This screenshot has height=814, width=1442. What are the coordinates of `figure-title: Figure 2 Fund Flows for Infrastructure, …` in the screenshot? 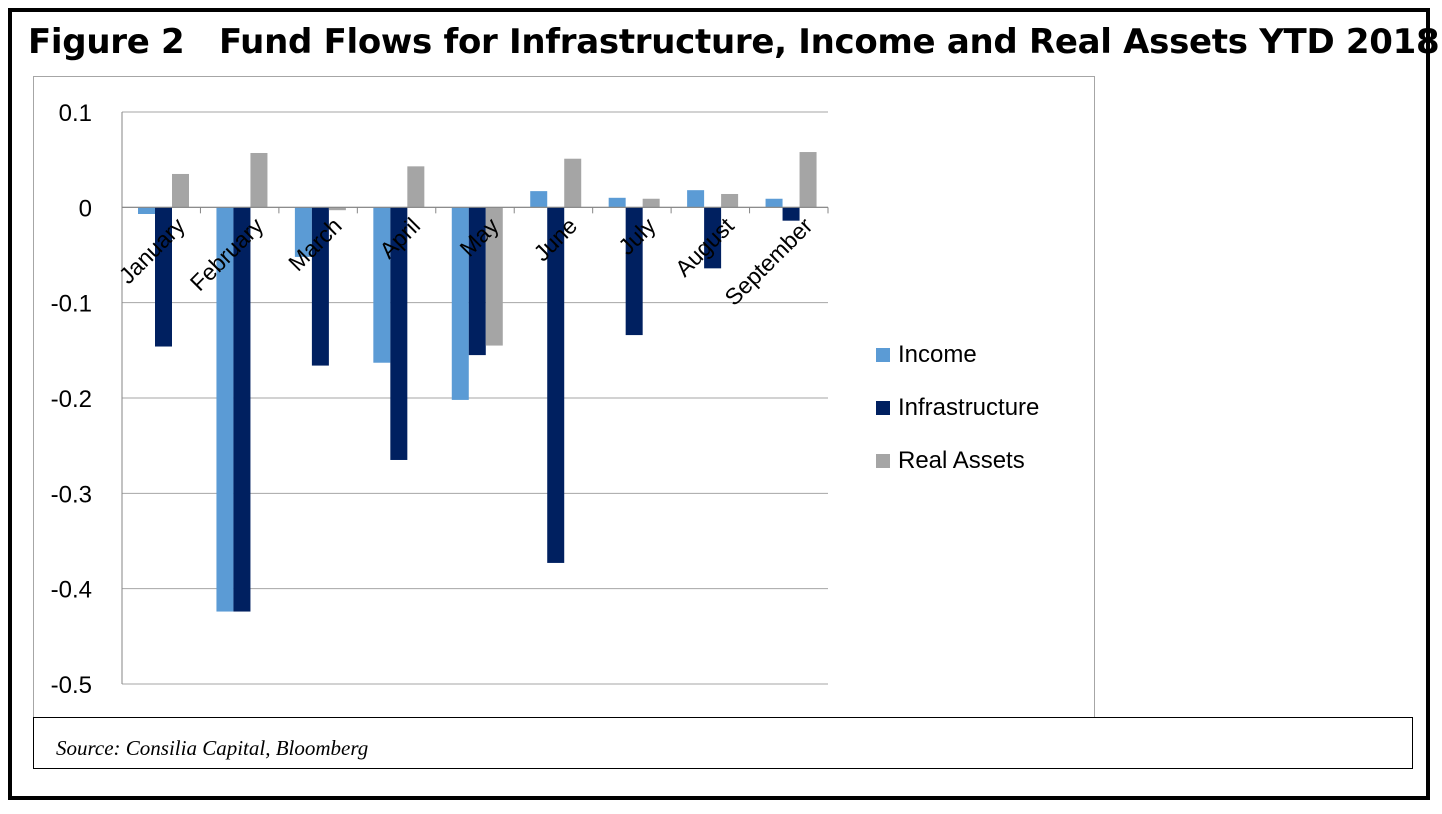 It's located at (734, 42).